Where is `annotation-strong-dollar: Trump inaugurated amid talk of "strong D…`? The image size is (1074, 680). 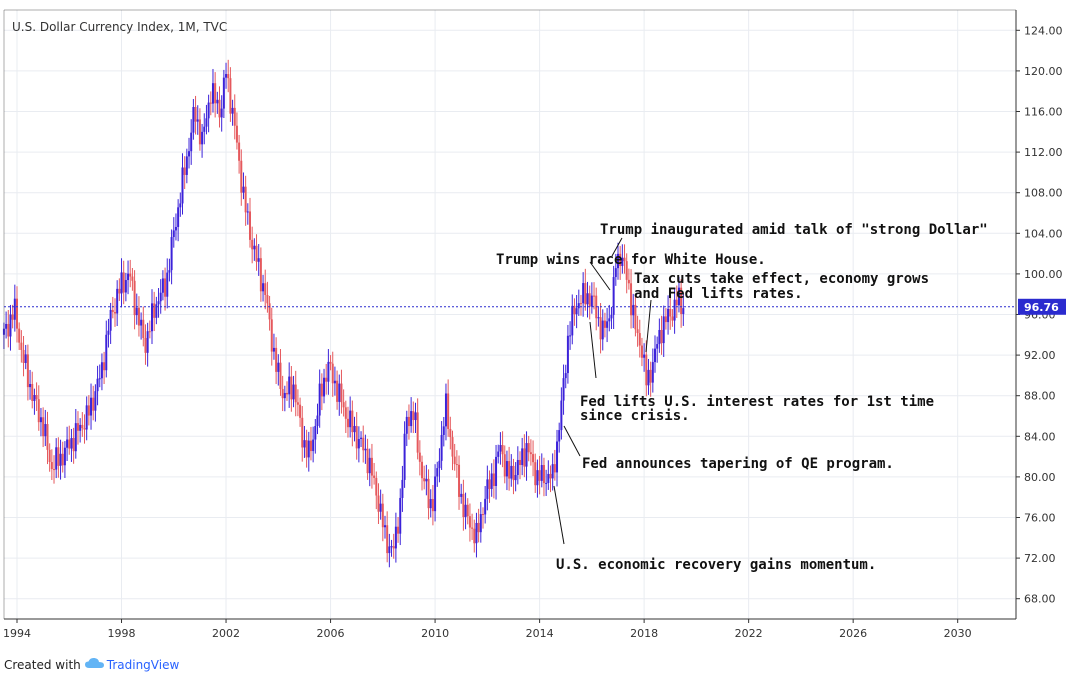 annotation-strong-dollar: Trump inaugurated amid talk of "strong D… is located at coordinates (794, 239).